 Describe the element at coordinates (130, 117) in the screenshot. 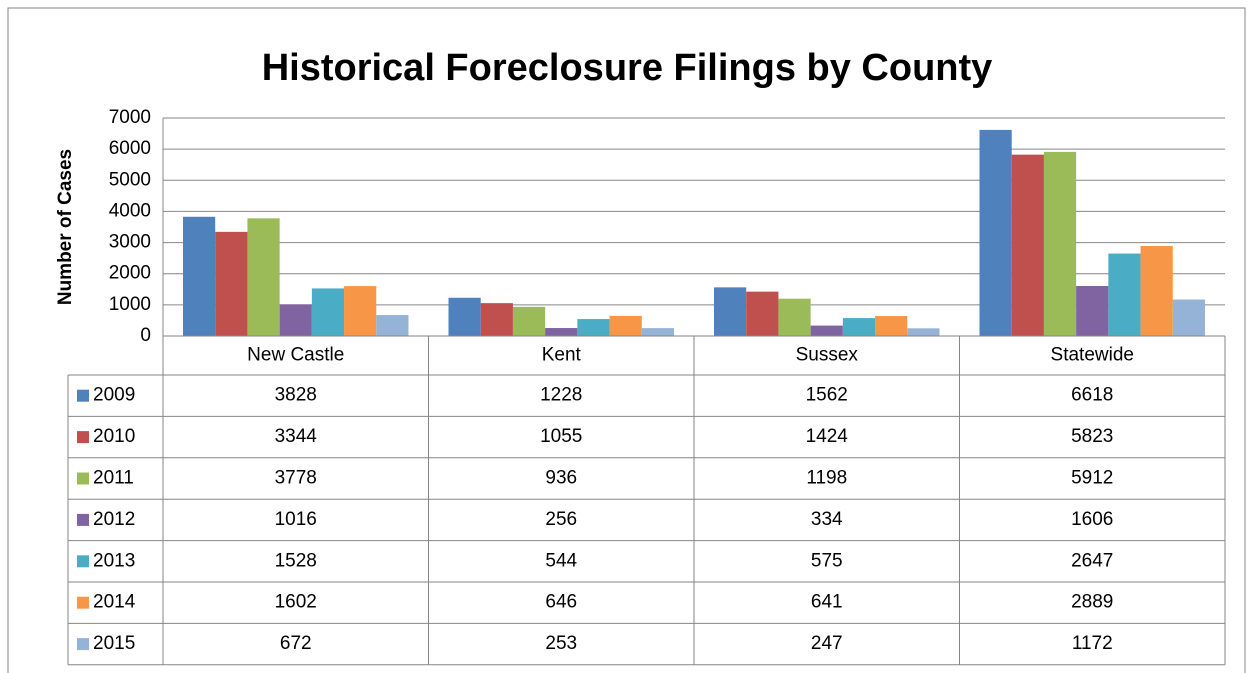

I see `y-tick-label: 7000` at that location.